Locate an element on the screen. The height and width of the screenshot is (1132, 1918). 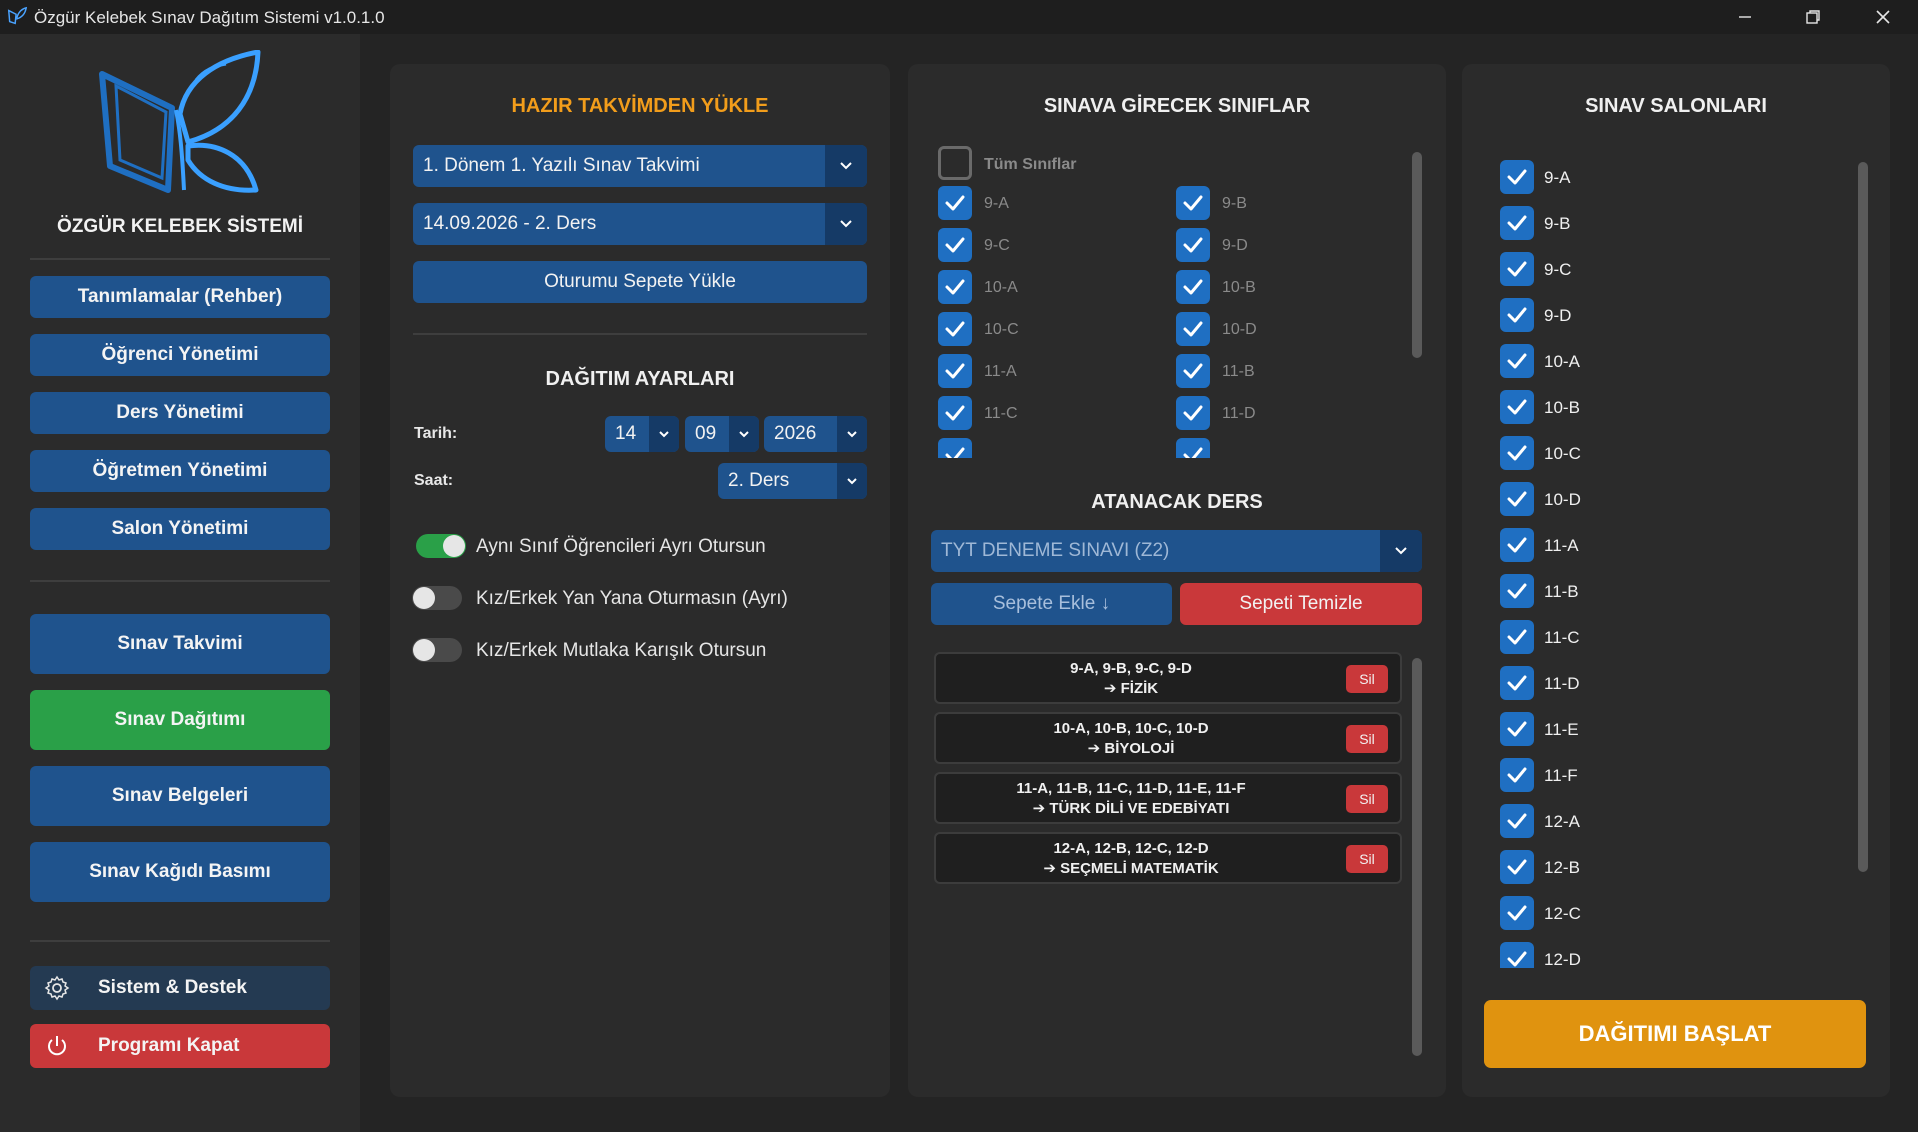
gender-separate-toggle is located at coordinates (437, 598).